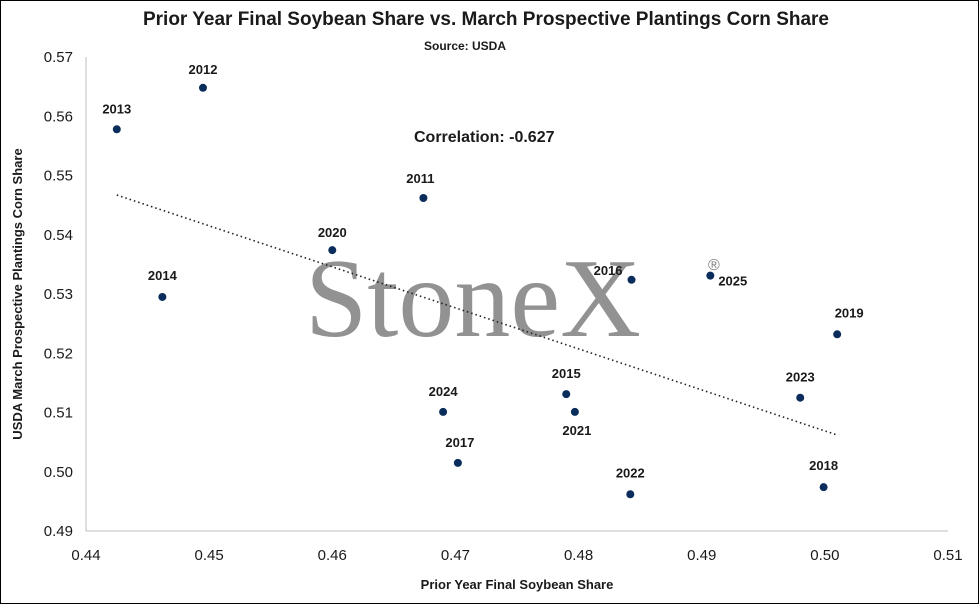 The height and width of the screenshot is (604, 979). I want to click on x-tick-label: 0.49, so click(701, 555).